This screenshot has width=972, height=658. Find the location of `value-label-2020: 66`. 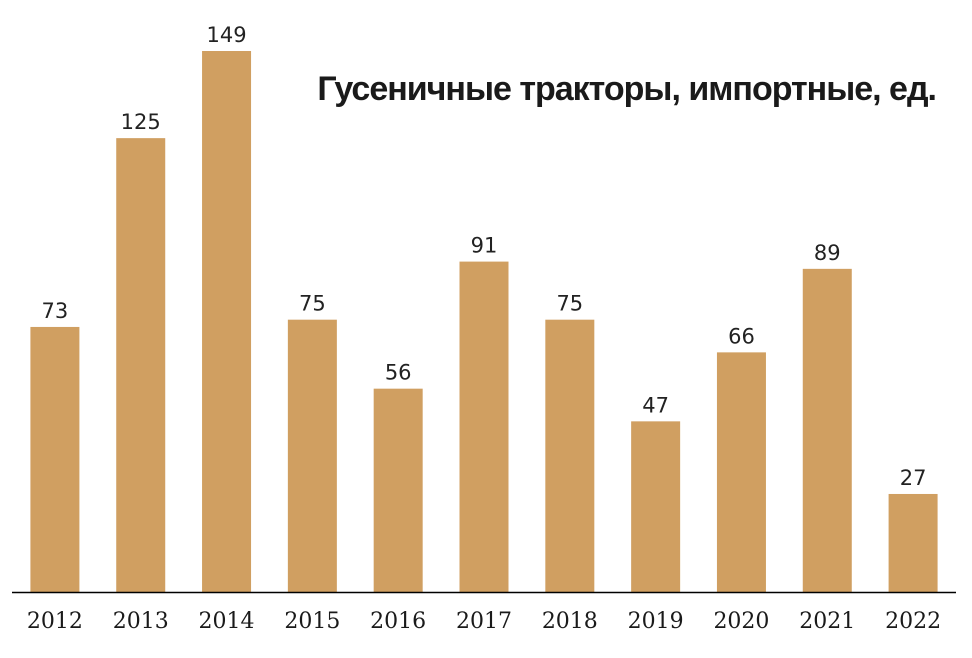

value-label-2020: 66 is located at coordinates (741, 336).